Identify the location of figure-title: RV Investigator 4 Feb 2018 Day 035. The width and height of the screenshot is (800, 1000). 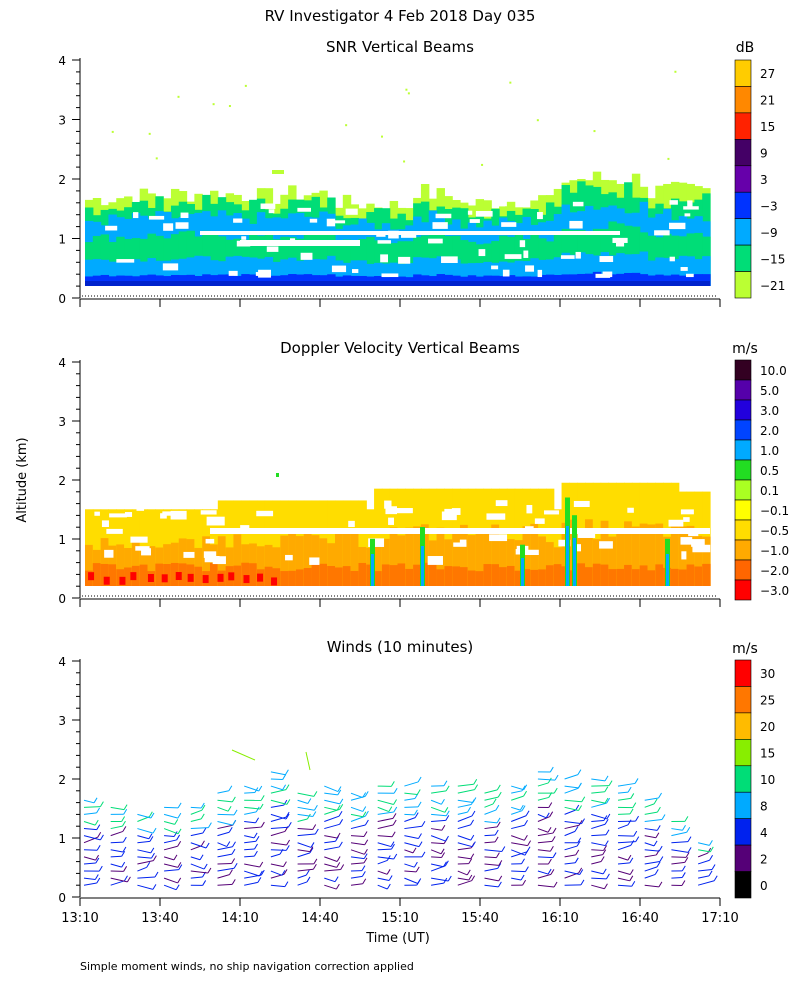
(400, 16).